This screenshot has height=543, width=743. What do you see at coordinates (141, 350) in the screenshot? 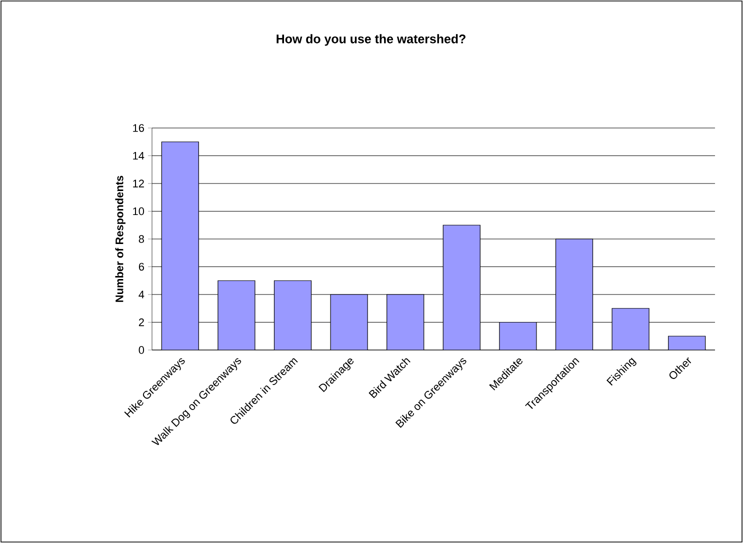
I see `y-tick-label: 0` at bounding box center [141, 350].